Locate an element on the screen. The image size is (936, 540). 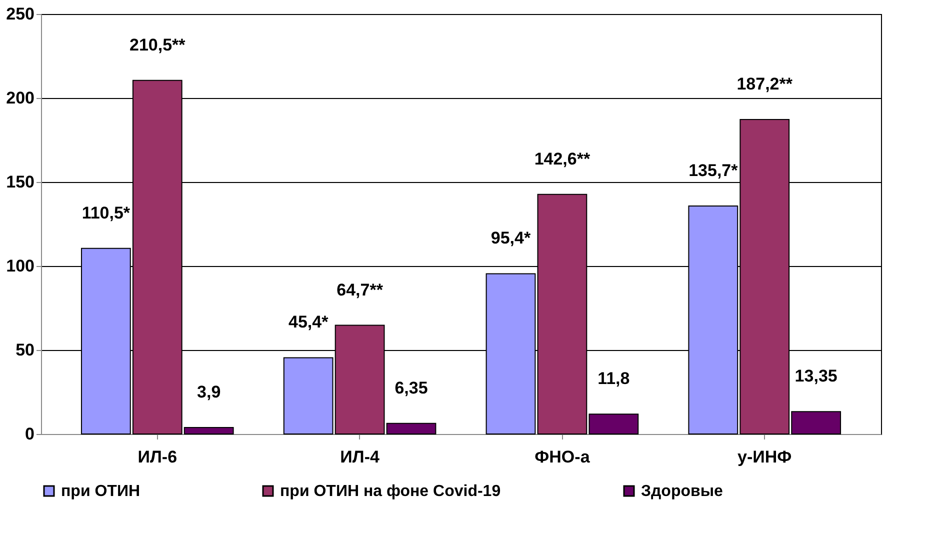
data-label: 110,5* is located at coordinates (106, 212).